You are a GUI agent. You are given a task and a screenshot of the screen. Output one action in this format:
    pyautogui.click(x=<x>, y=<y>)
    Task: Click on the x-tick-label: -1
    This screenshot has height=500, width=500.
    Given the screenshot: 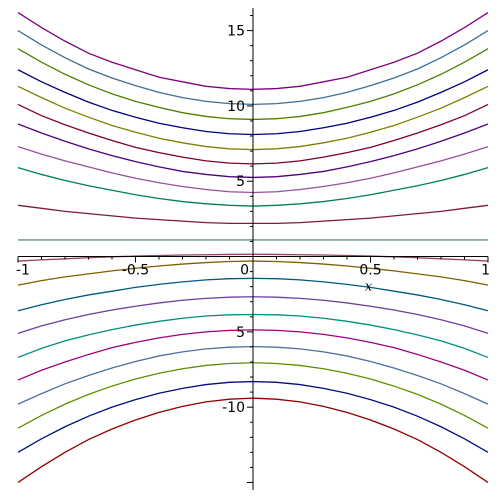 What is the action you would take?
    pyautogui.click(x=23, y=271)
    